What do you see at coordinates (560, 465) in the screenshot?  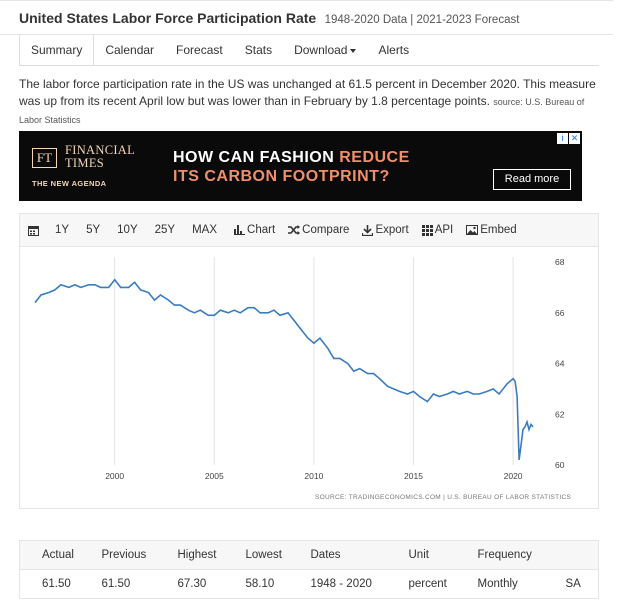 I see `y-tick-label: 60` at bounding box center [560, 465].